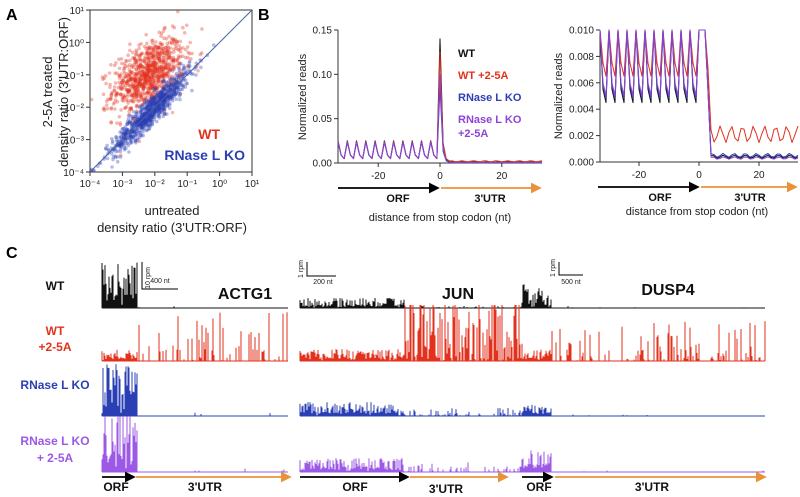  What do you see at coordinates (323, 164) in the screenshot?
I see `ytick-label: 0.00` at bounding box center [323, 164].